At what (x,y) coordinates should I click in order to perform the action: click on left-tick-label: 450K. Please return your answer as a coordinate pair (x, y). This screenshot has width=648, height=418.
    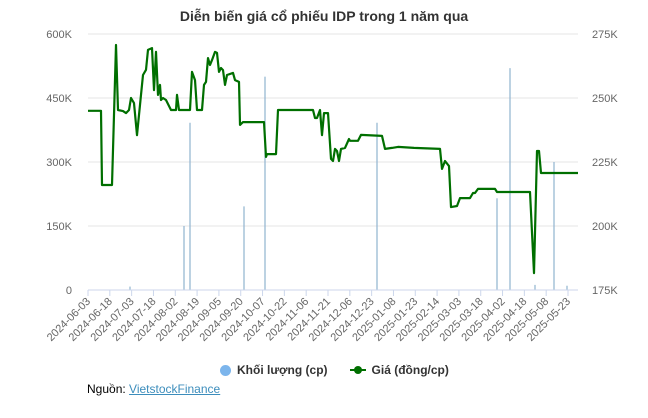
    Looking at the image, I should click on (59, 99).